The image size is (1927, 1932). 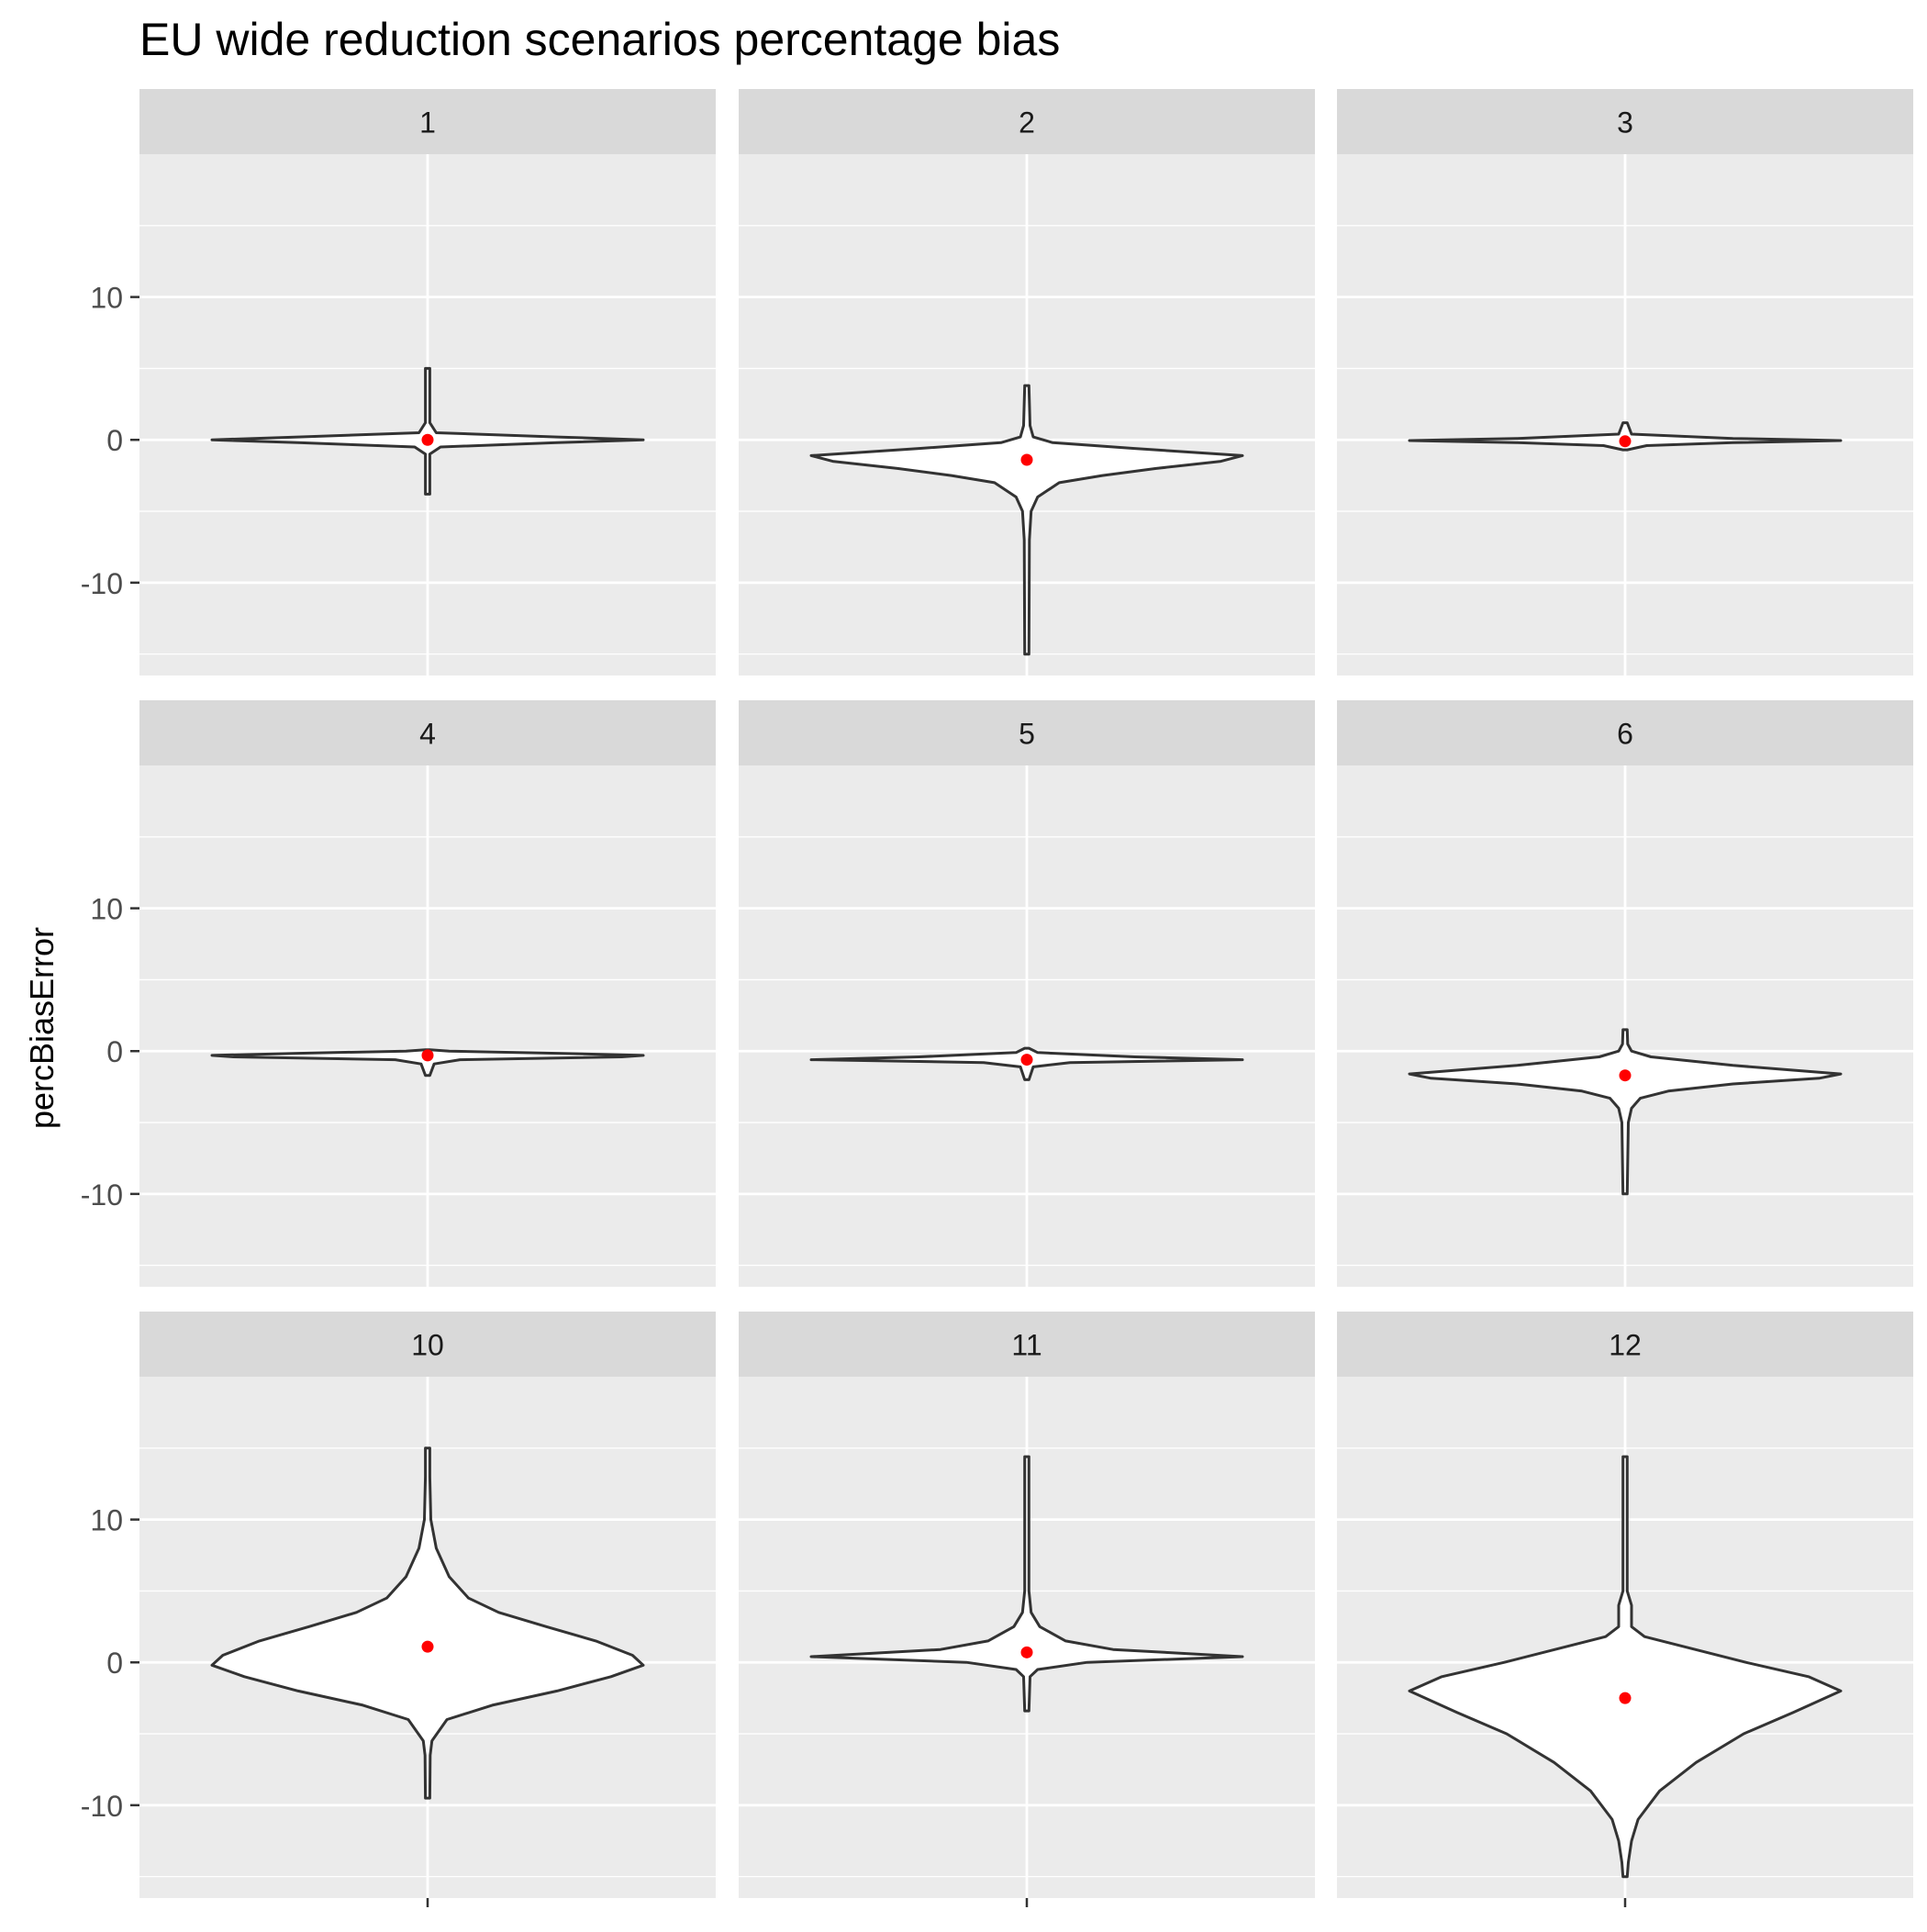 What do you see at coordinates (398, 993) in the screenshot?
I see `facet-panel-4: 4 -10 0 10` at bounding box center [398, 993].